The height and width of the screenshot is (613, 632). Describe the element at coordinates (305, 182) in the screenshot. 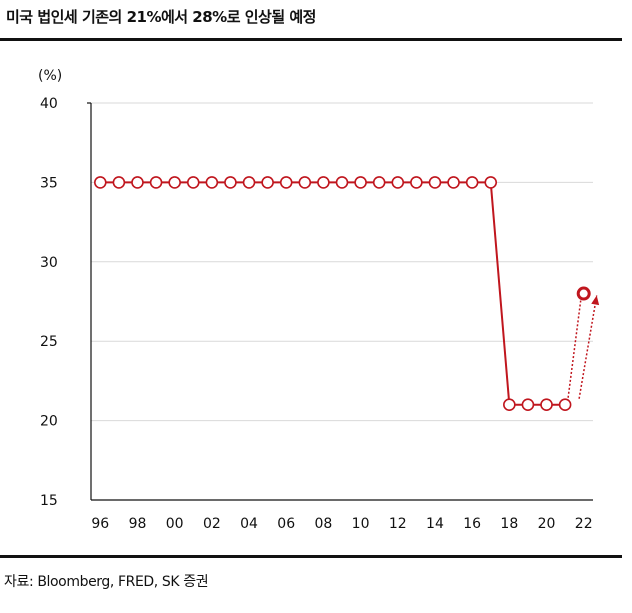

I see `data-point-2007` at that location.